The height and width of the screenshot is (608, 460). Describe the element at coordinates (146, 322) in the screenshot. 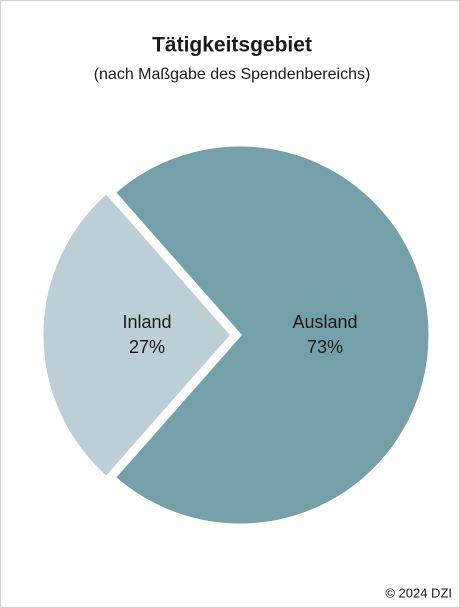

I see `slice-label: Inland` at that location.